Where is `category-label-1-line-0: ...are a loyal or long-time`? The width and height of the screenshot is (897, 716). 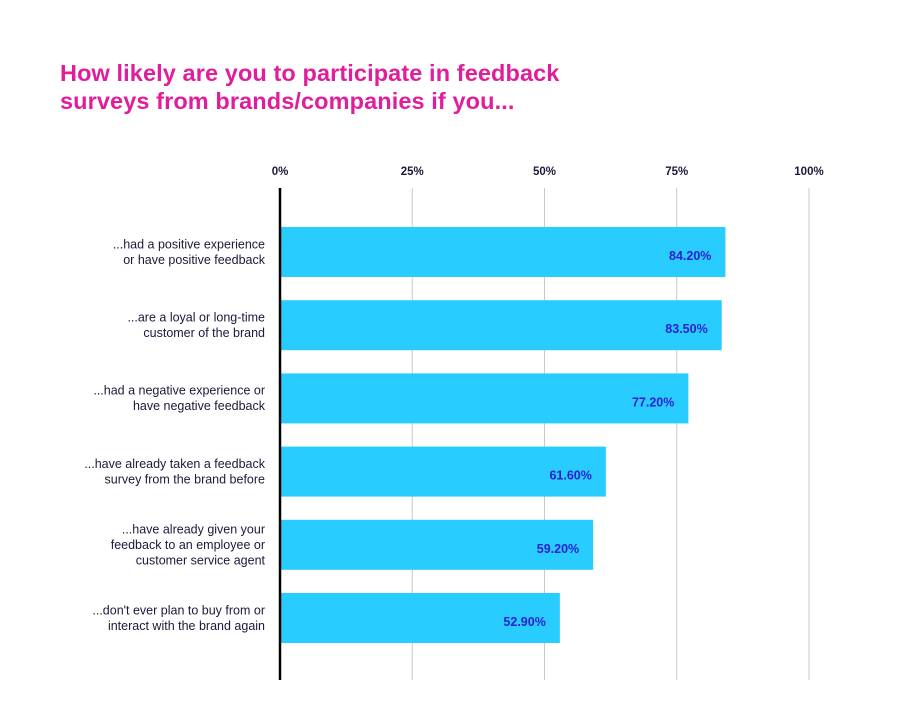 category-label-1-line-0: ...are a loyal or long-time is located at coordinates (196, 317).